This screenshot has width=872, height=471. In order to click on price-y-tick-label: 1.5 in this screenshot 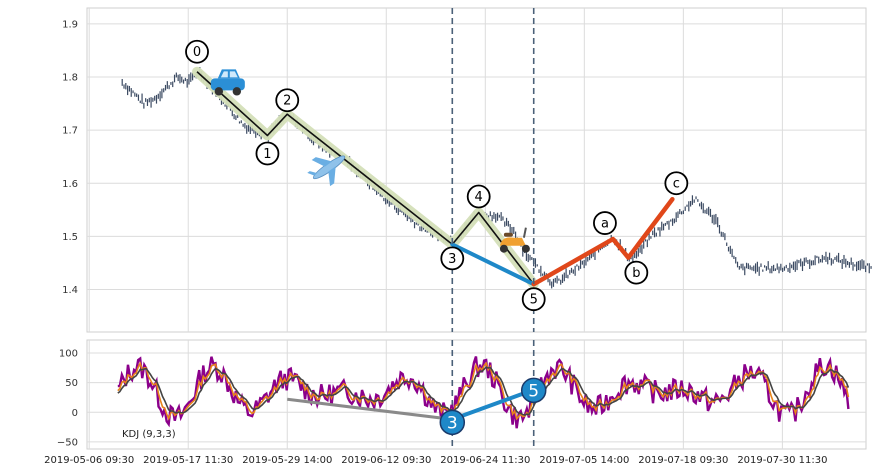, I will do `click(70, 237)`.